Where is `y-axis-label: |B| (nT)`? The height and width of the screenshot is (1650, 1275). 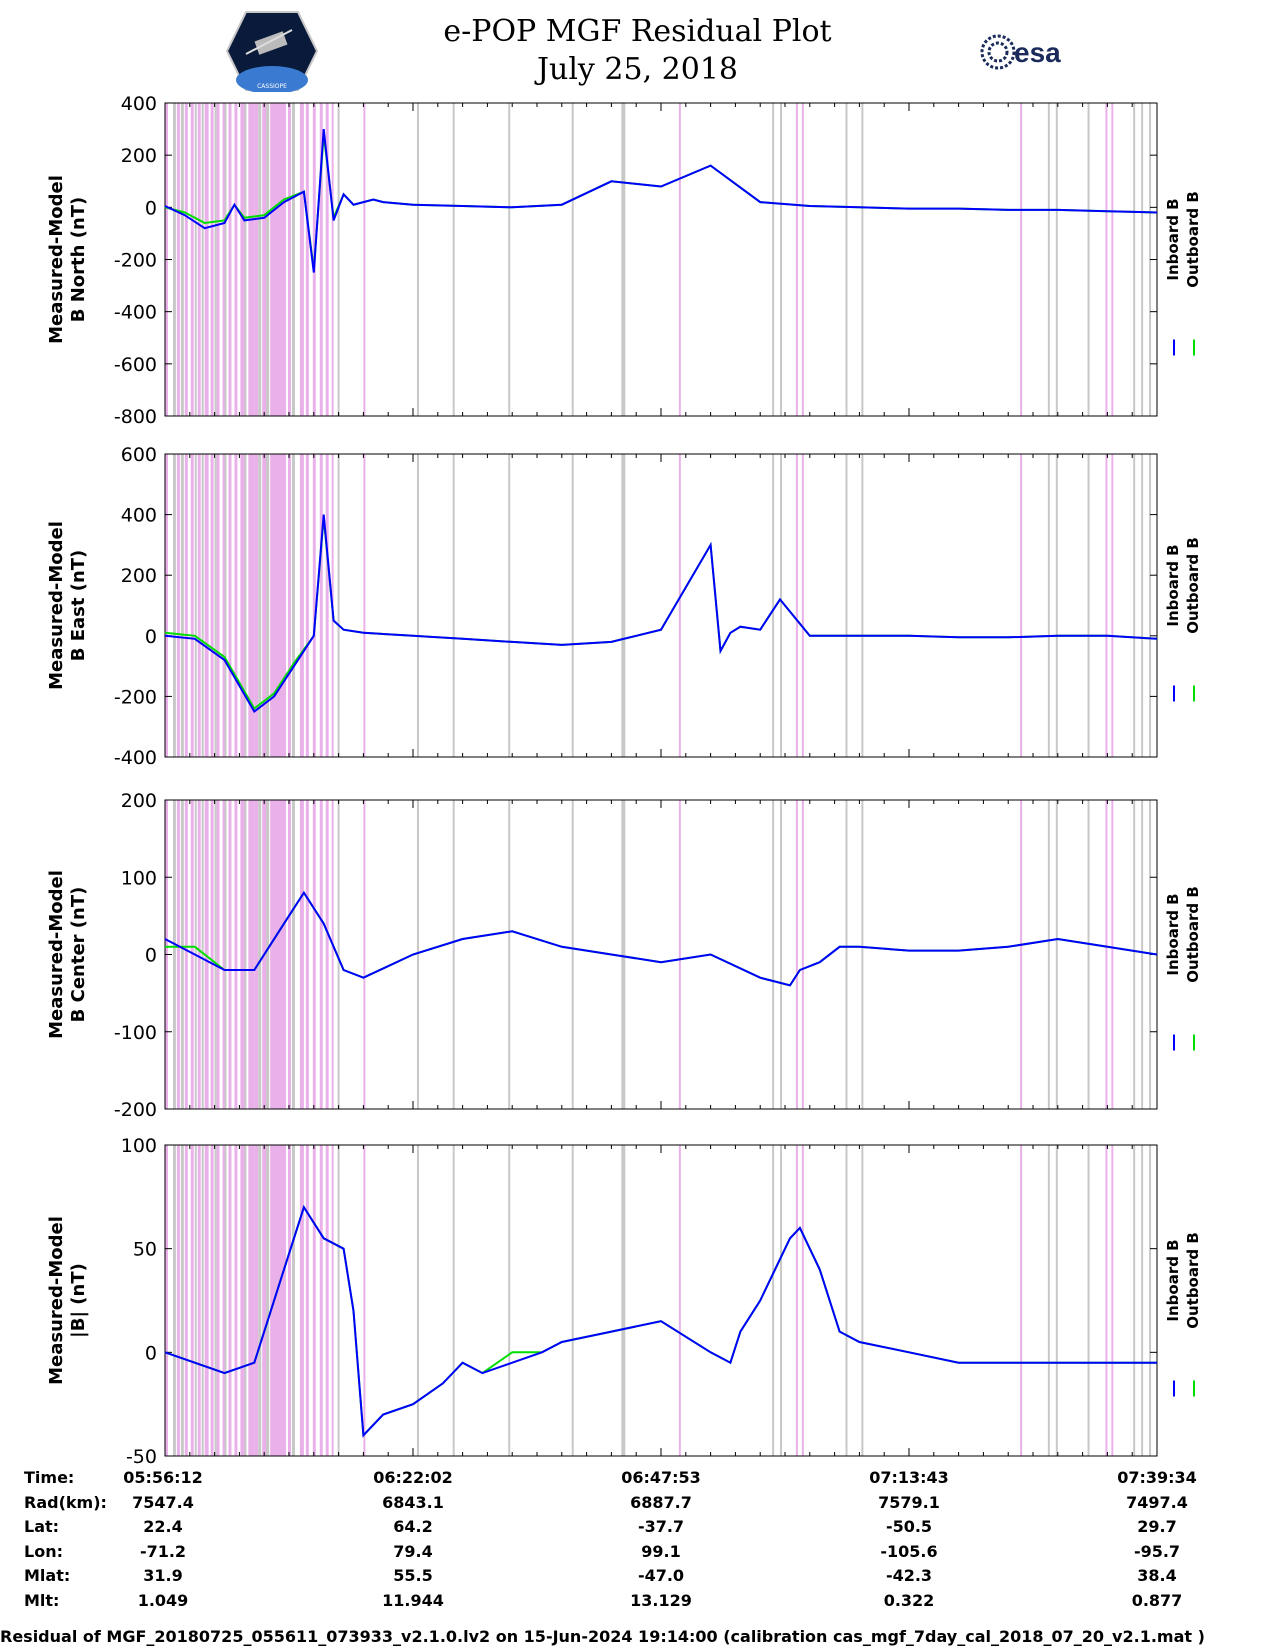
y-axis-label: |B| (nT) is located at coordinates (78, 1300).